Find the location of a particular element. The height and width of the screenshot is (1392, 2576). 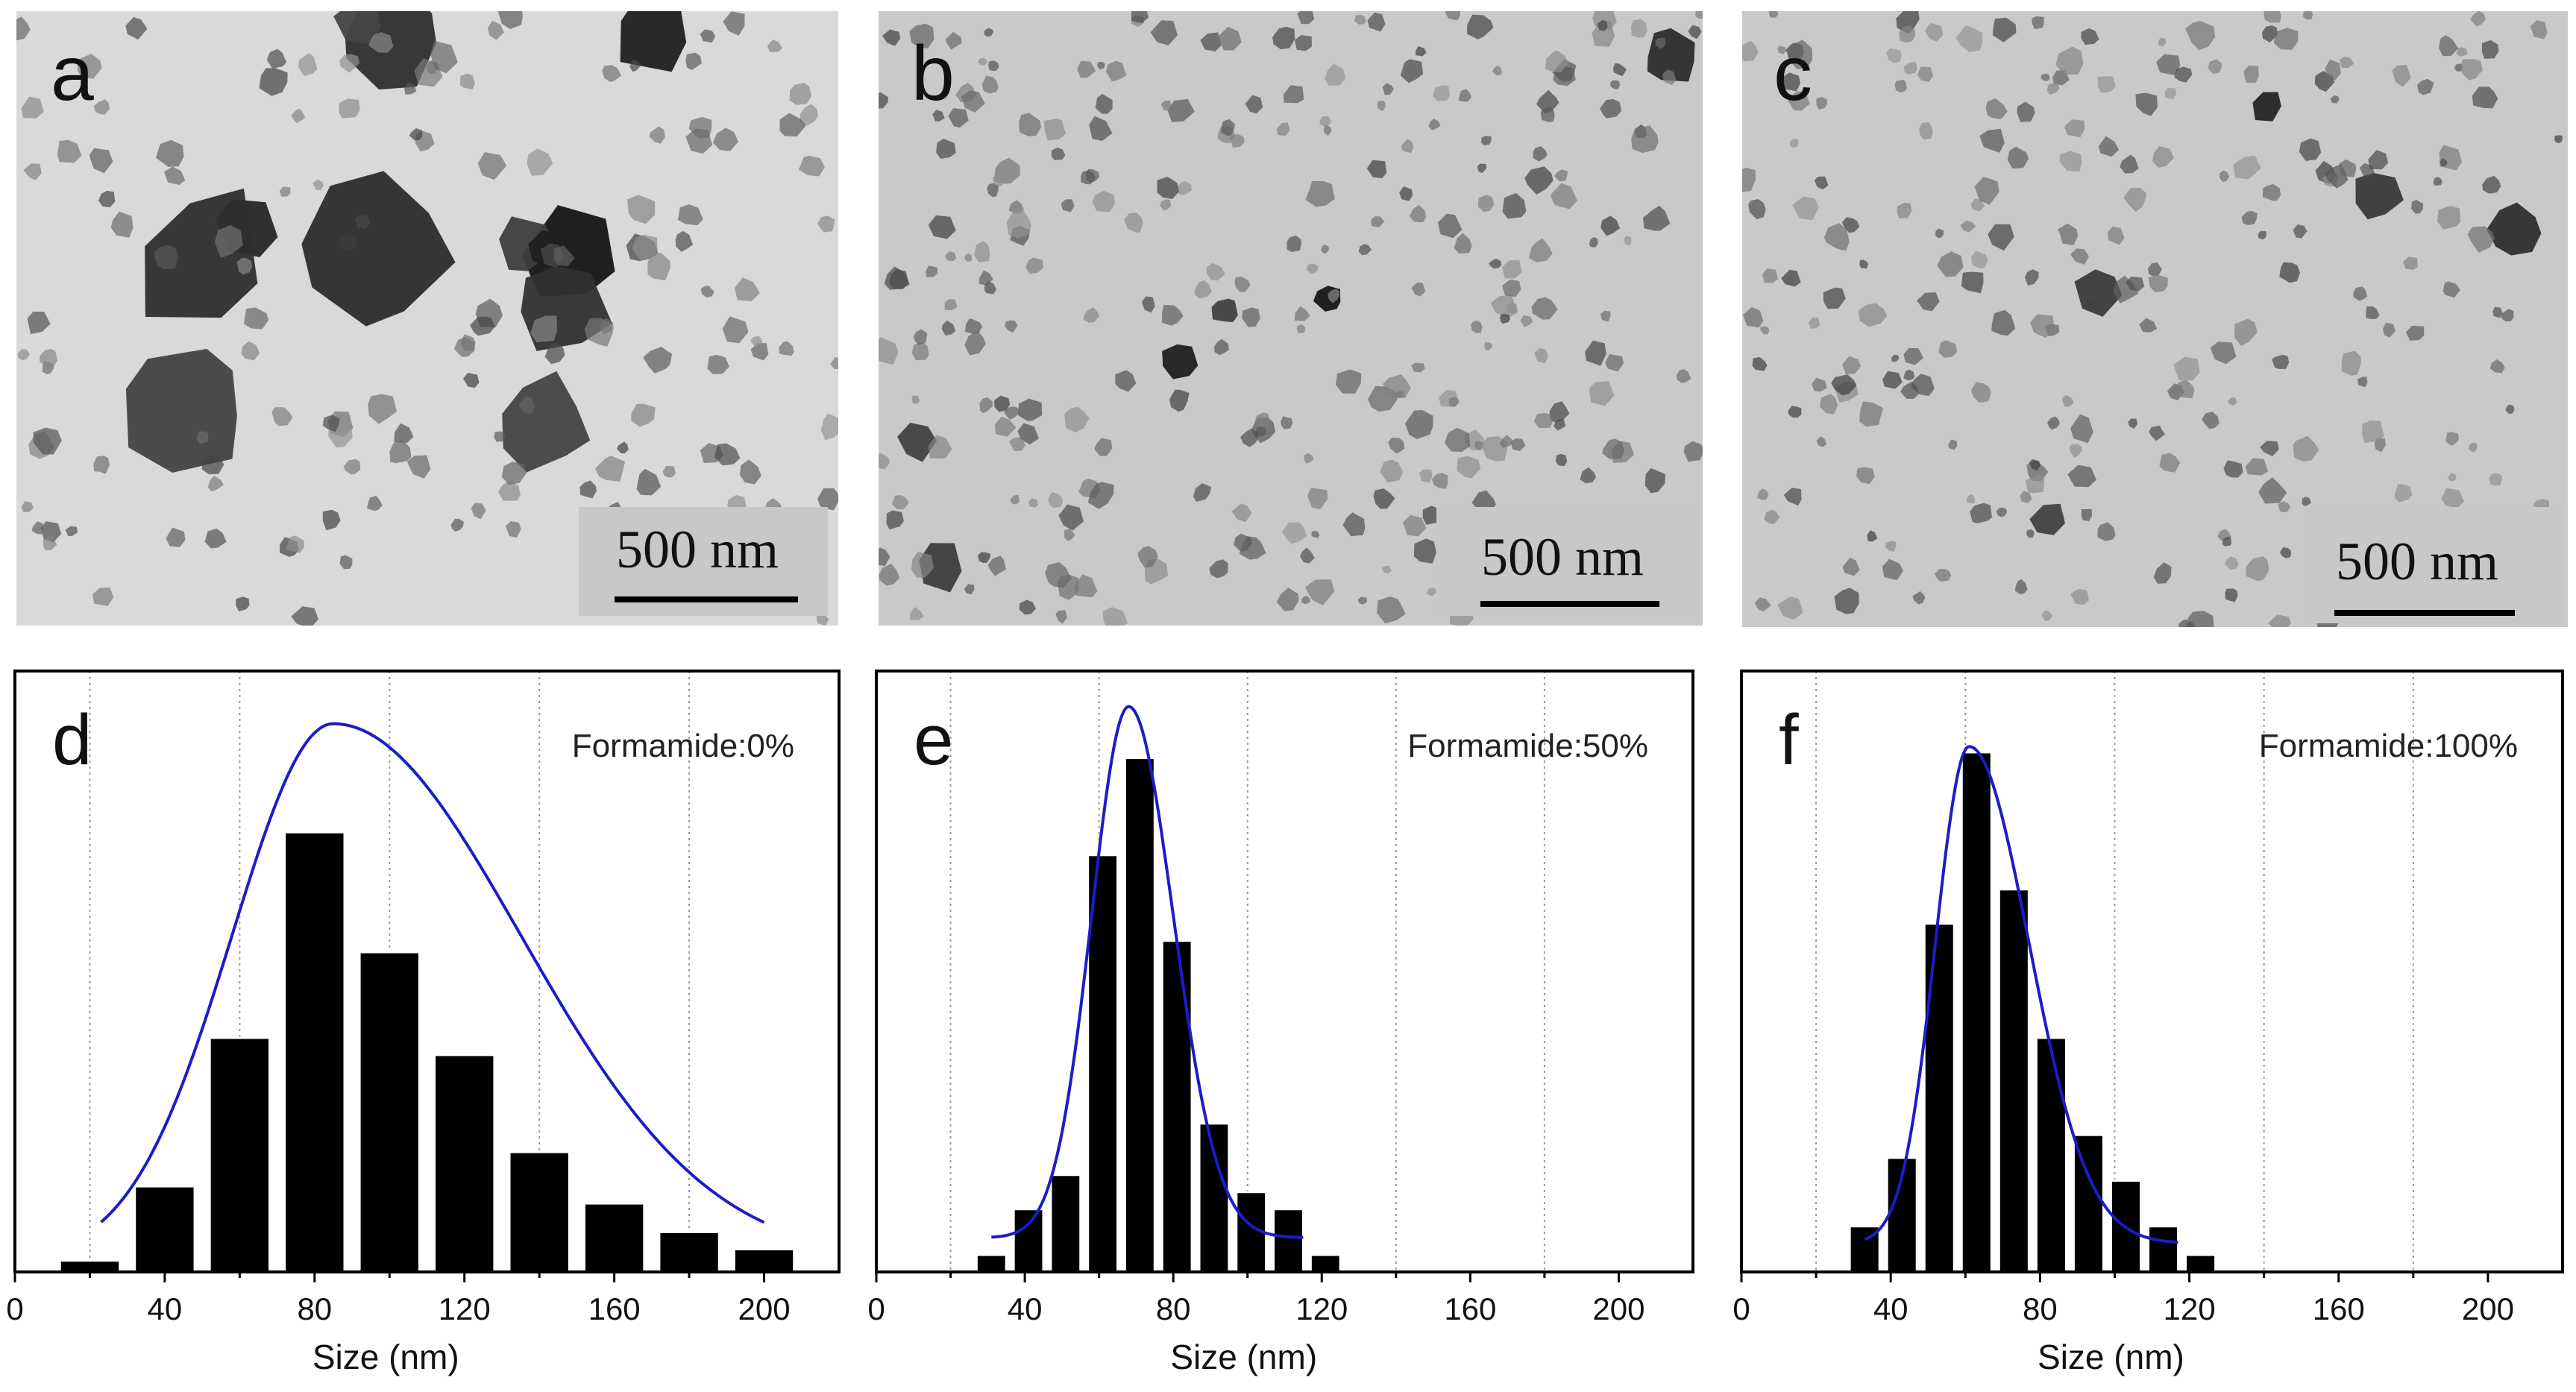

panel-c-letter: c is located at coordinates (1793, 74).